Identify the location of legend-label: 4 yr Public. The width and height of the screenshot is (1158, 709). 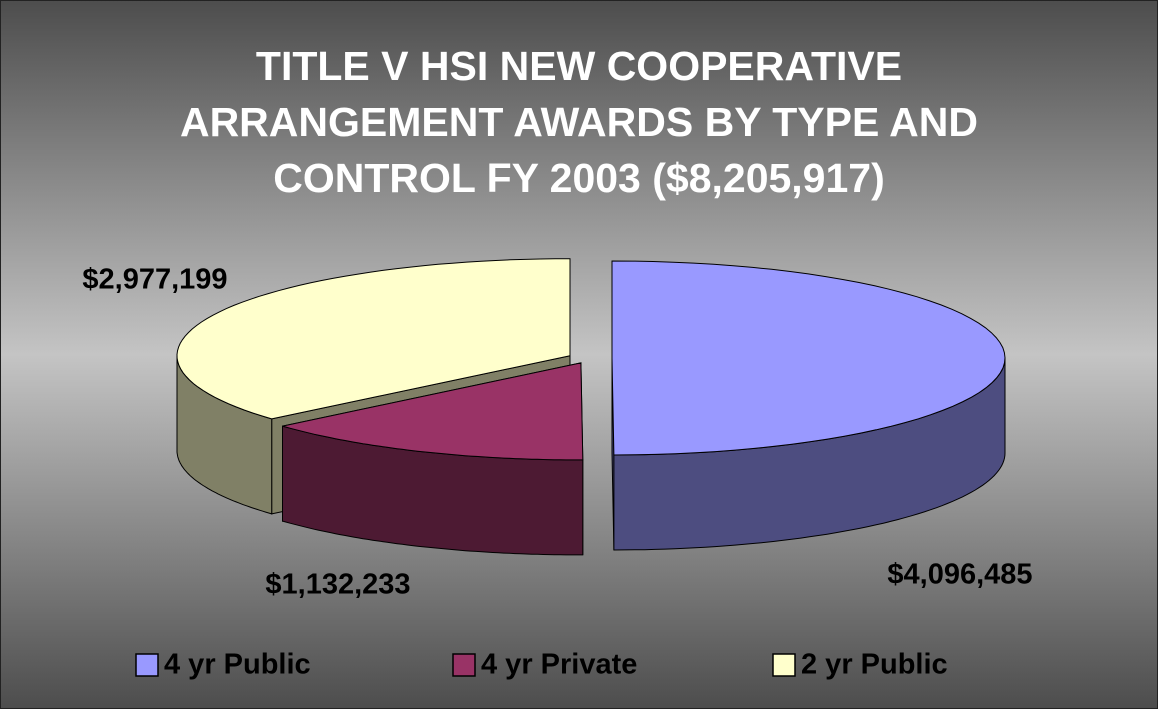
(237, 665).